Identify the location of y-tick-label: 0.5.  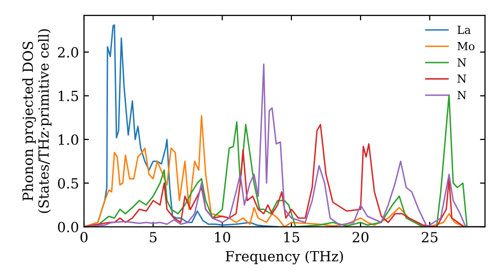
(68, 183).